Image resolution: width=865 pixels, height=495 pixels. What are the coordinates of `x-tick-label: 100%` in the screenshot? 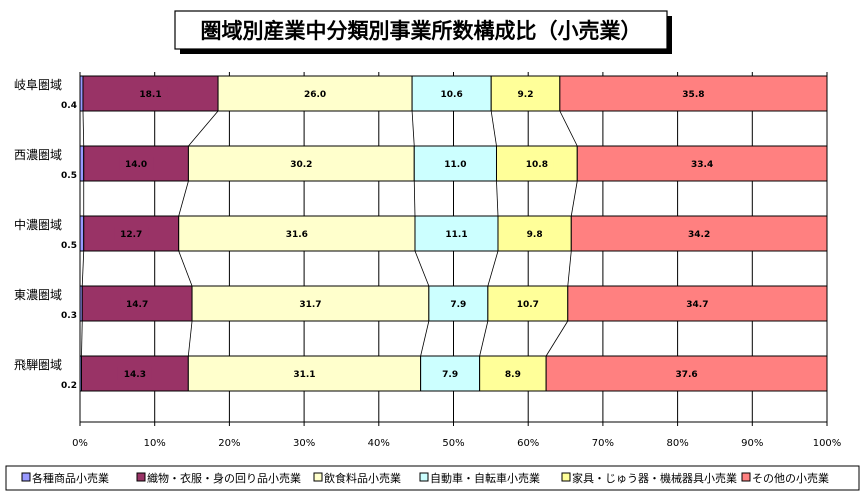 It's located at (827, 443).